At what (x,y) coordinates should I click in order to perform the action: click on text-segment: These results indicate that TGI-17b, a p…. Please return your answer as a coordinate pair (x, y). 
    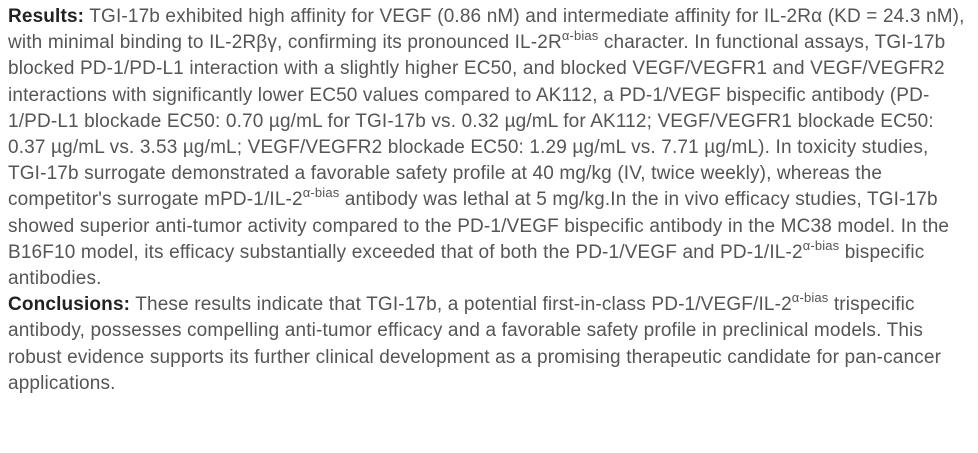
    Looking at the image, I should click on (461, 305).